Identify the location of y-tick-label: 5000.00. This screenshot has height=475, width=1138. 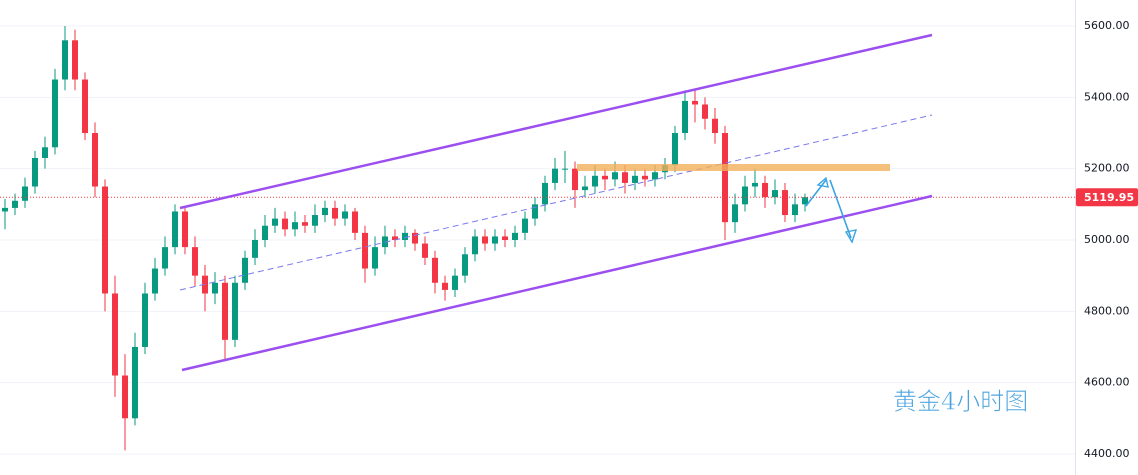
(1107, 239).